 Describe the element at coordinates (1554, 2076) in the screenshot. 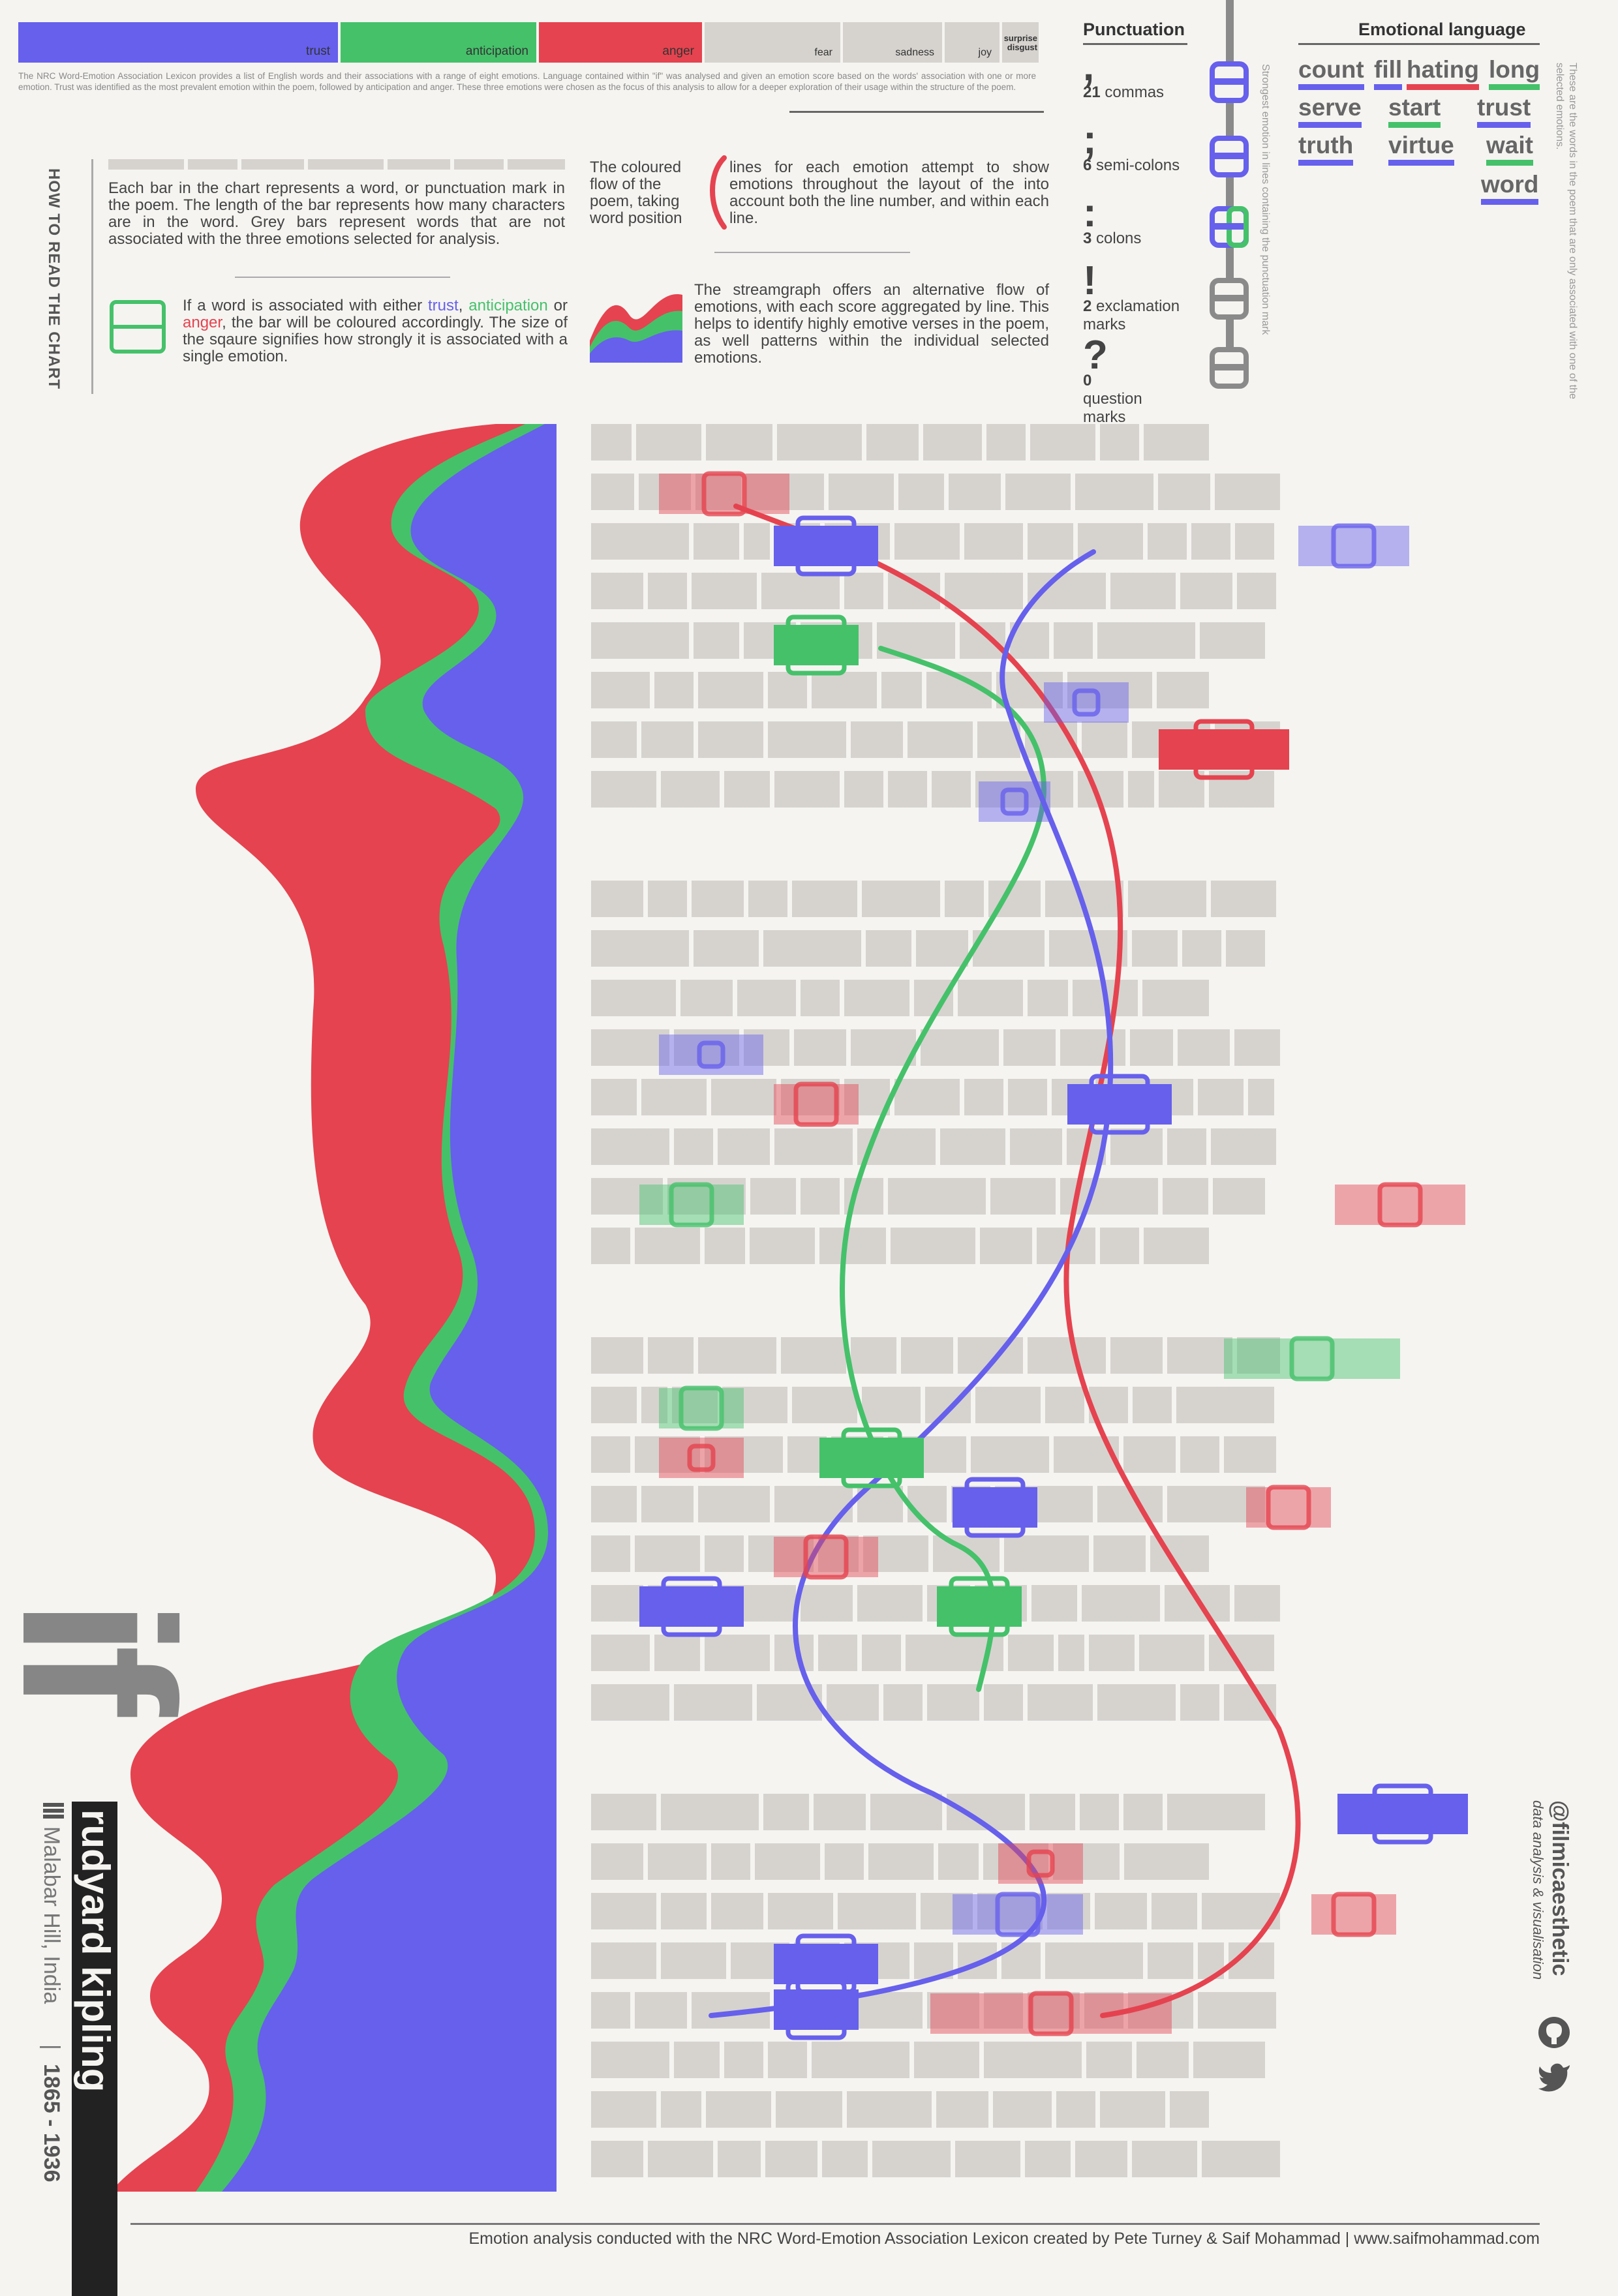

I see `twitter-icon` at that location.